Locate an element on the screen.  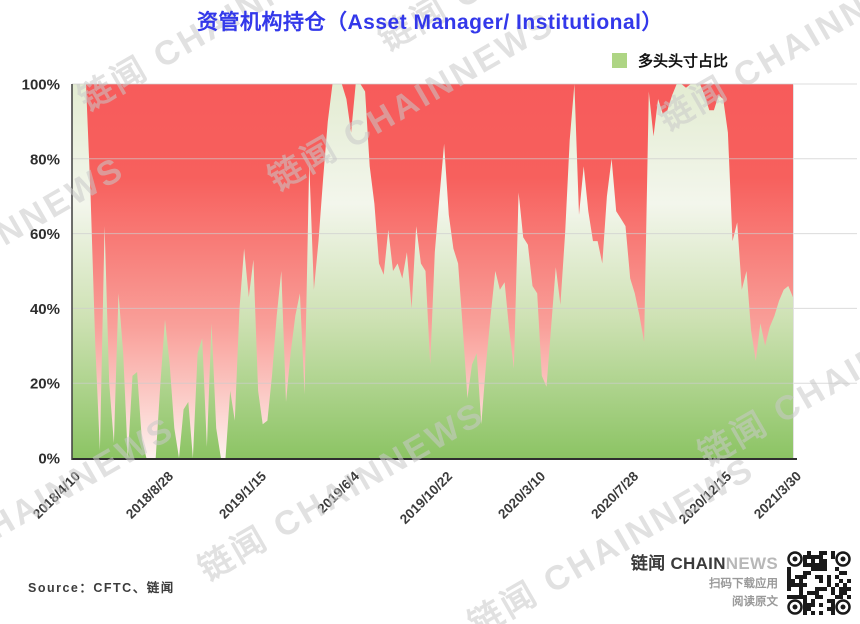
x-tick-label-4: 2019/10/22 is located at coordinates (426, 498).